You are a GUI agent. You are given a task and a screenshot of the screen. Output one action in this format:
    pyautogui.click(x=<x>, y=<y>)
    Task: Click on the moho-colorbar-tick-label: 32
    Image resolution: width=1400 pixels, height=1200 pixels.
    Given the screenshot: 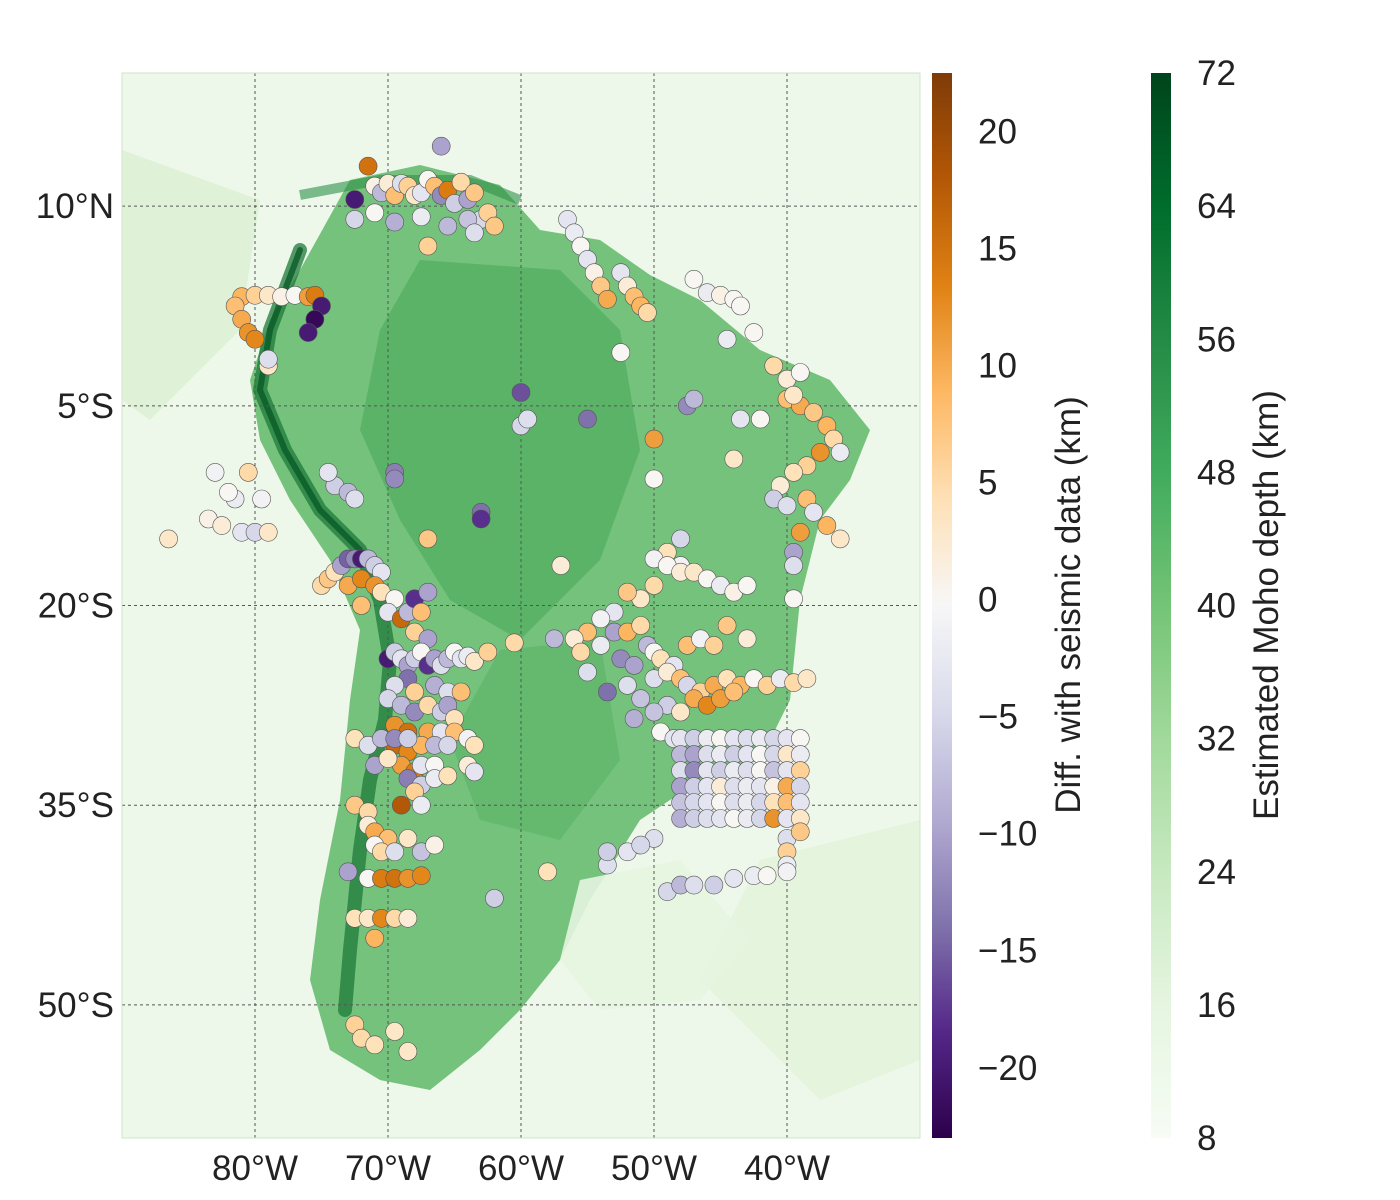 What is the action you would take?
    pyautogui.click(x=1216, y=739)
    